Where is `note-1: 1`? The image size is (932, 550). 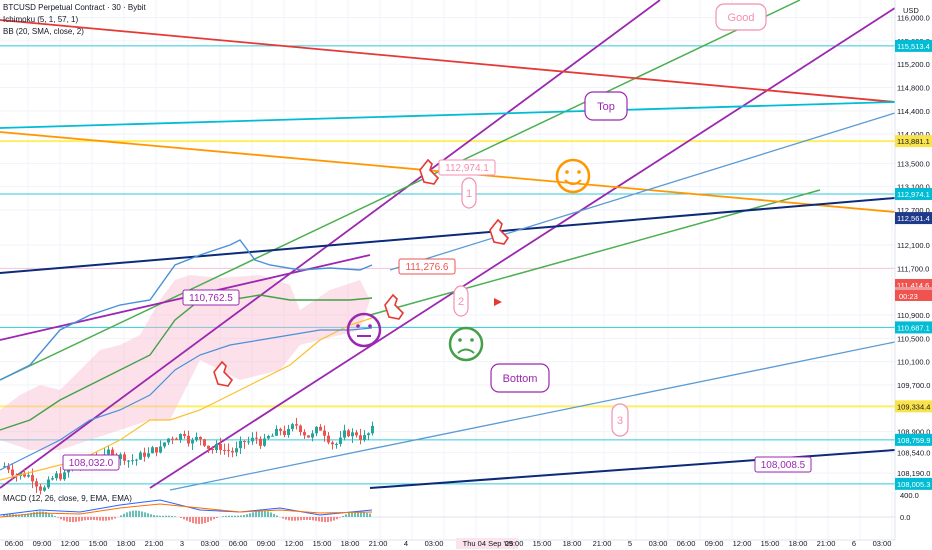 note-1: 1 is located at coordinates (469, 194).